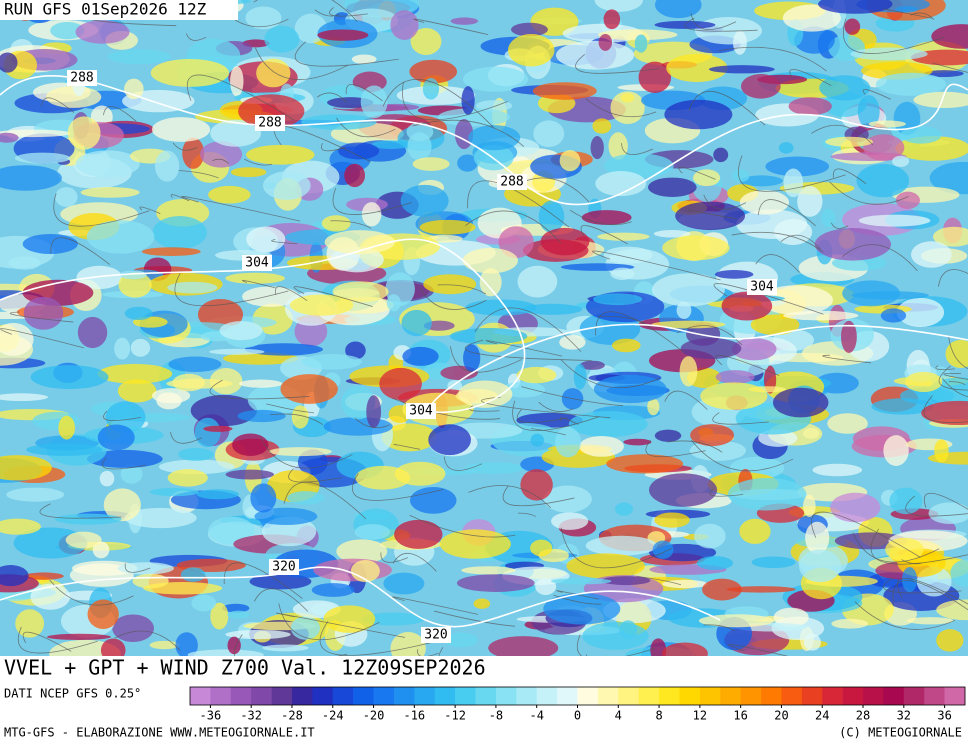  Describe the element at coordinates (536, 716) in the screenshot. I see `colorbar-tick-label: -4` at that location.